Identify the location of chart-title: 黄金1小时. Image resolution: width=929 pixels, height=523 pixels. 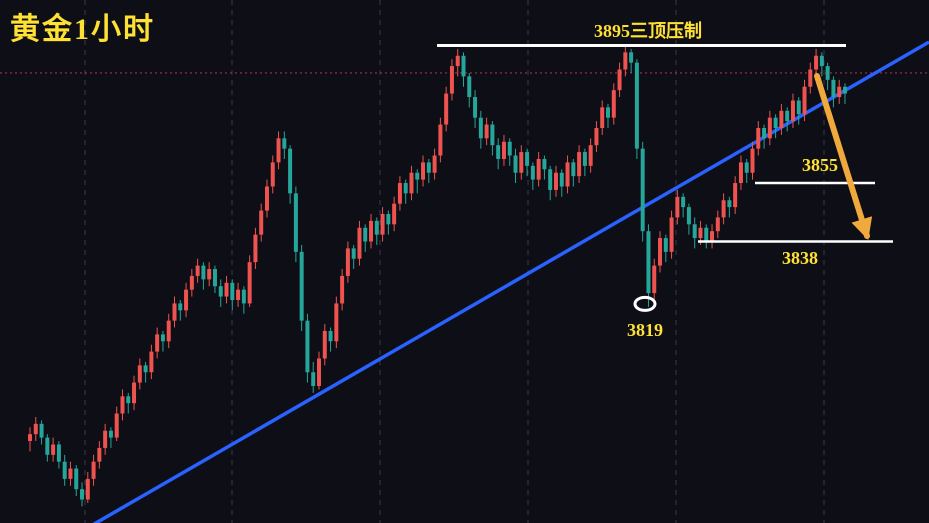
(82, 29).